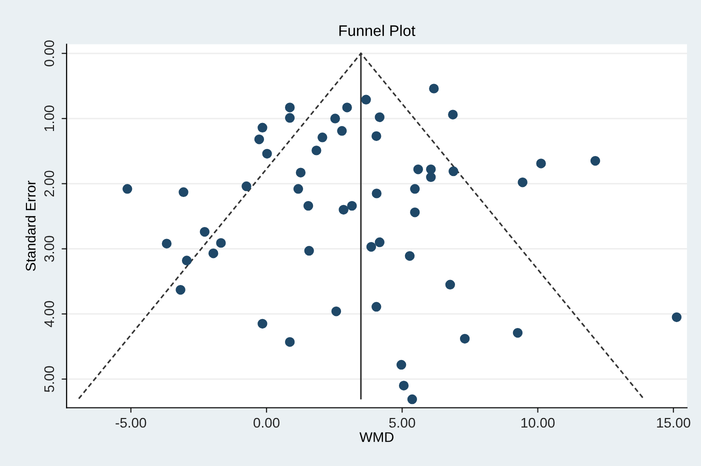  I want to click on x-tick-label: 0.00, so click(267, 423).